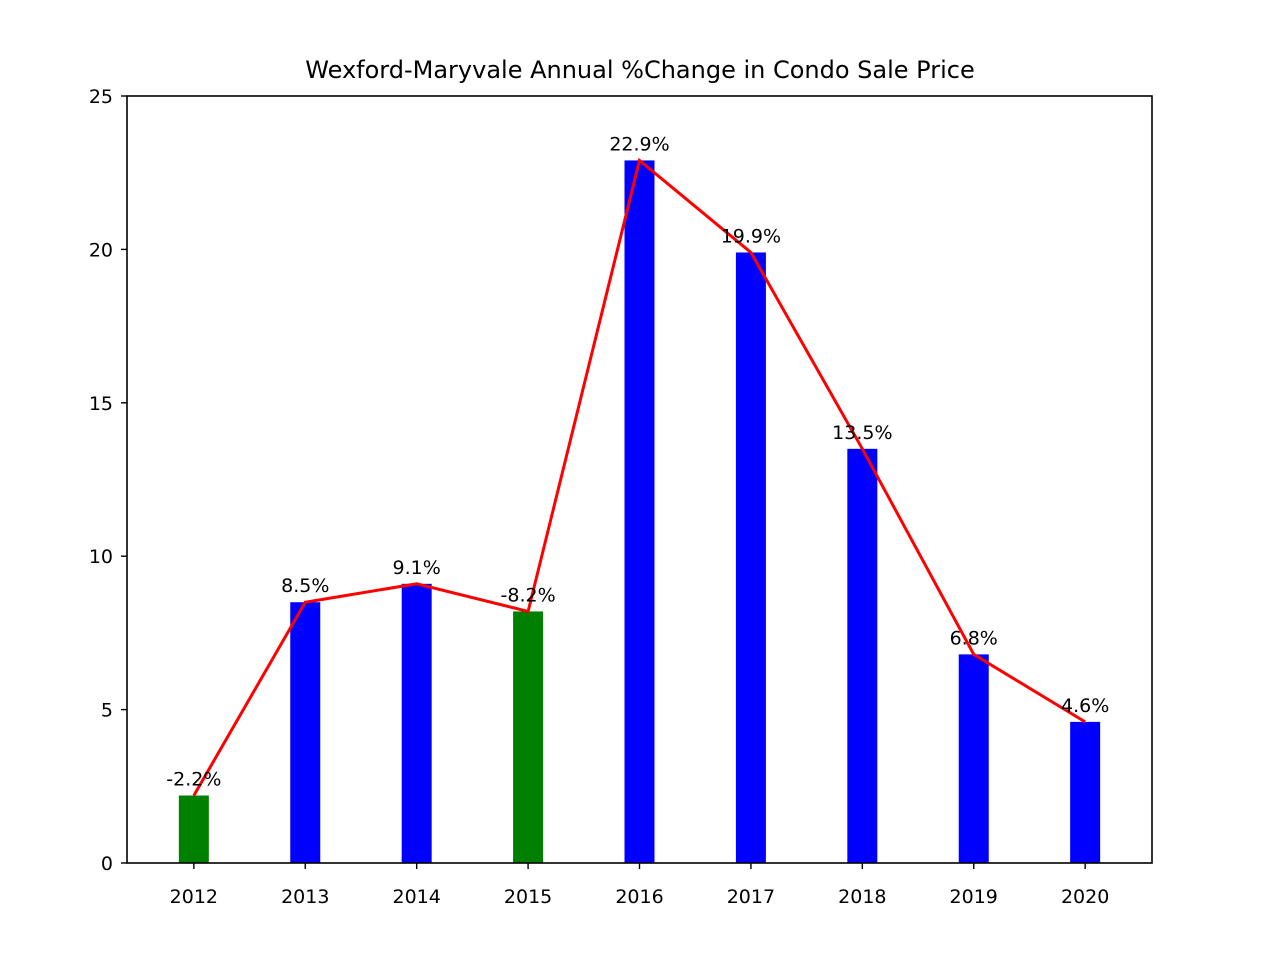 This screenshot has height=960, width=1280. I want to click on y-tick-label-0: 0, so click(107, 864).